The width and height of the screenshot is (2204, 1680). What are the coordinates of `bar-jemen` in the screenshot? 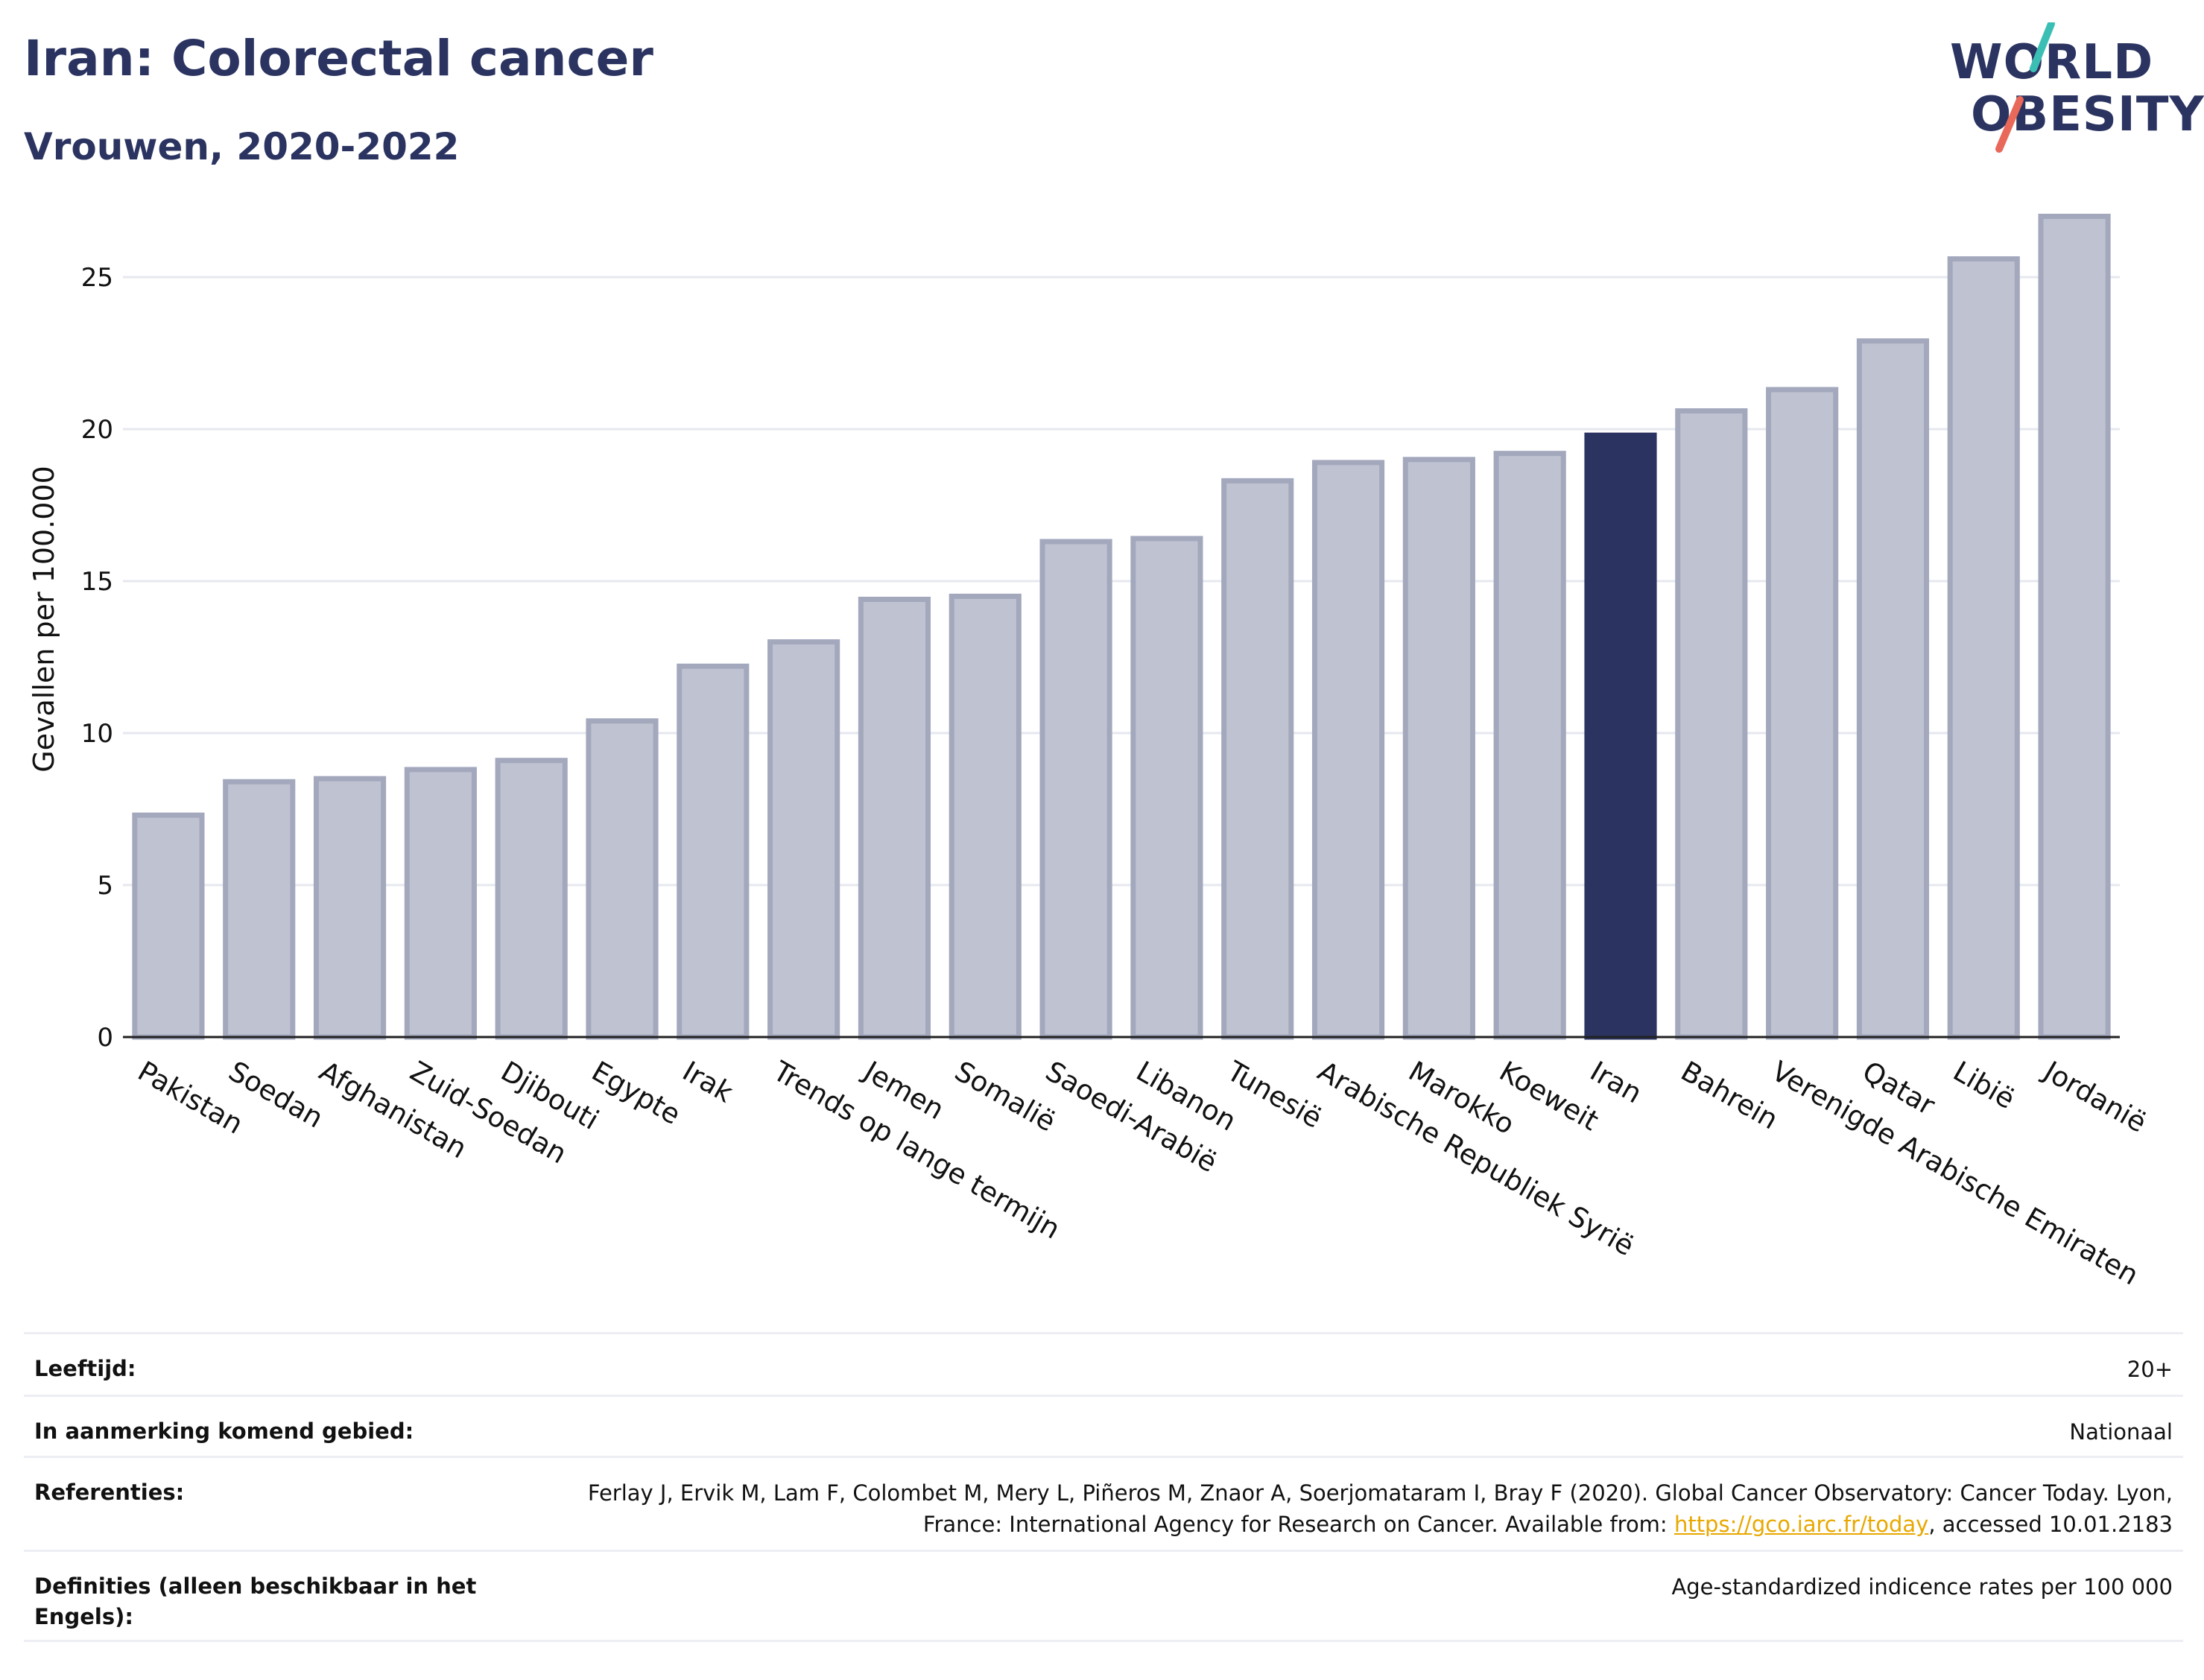 It's located at (894, 818).